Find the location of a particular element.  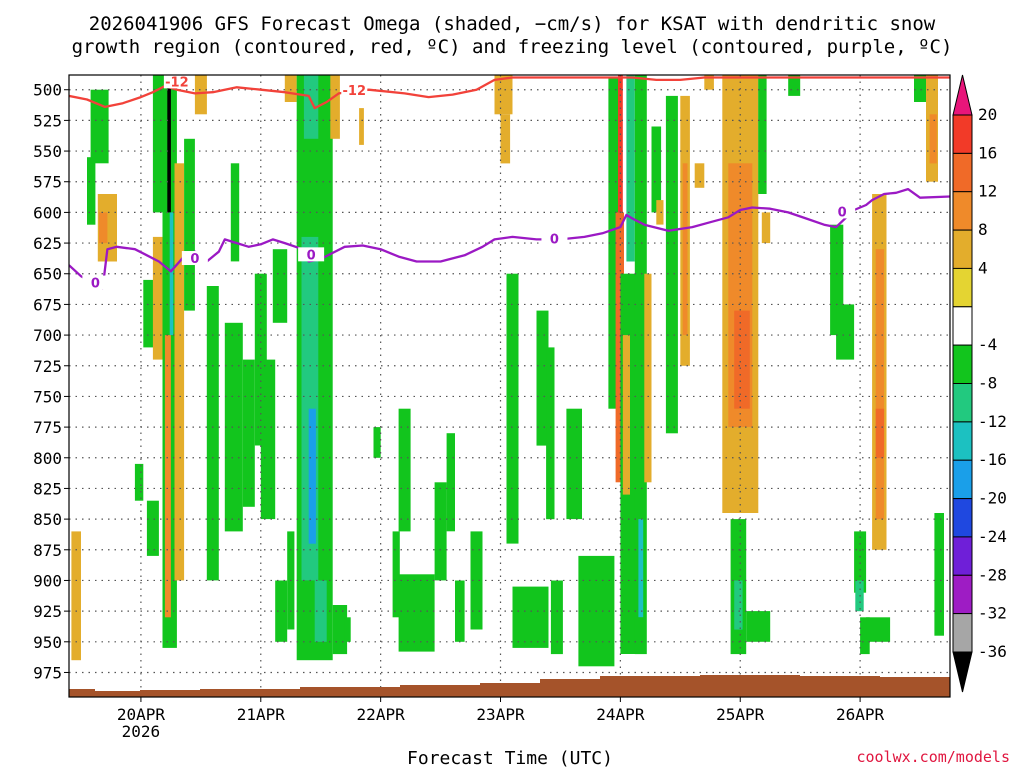

y-tick-label-2: 550 is located at coordinates (47, 151).